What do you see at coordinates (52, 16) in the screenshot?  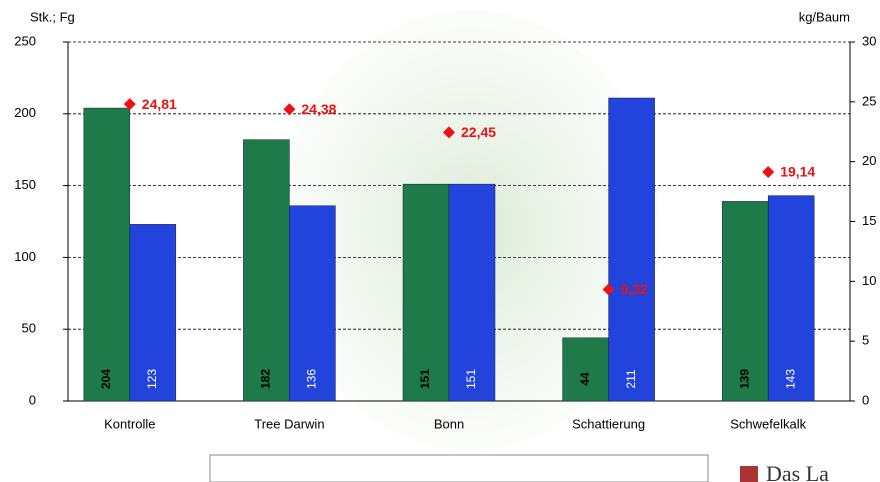 I see `y-axis-title: Stk.; Fg` at bounding box center [52, 16].